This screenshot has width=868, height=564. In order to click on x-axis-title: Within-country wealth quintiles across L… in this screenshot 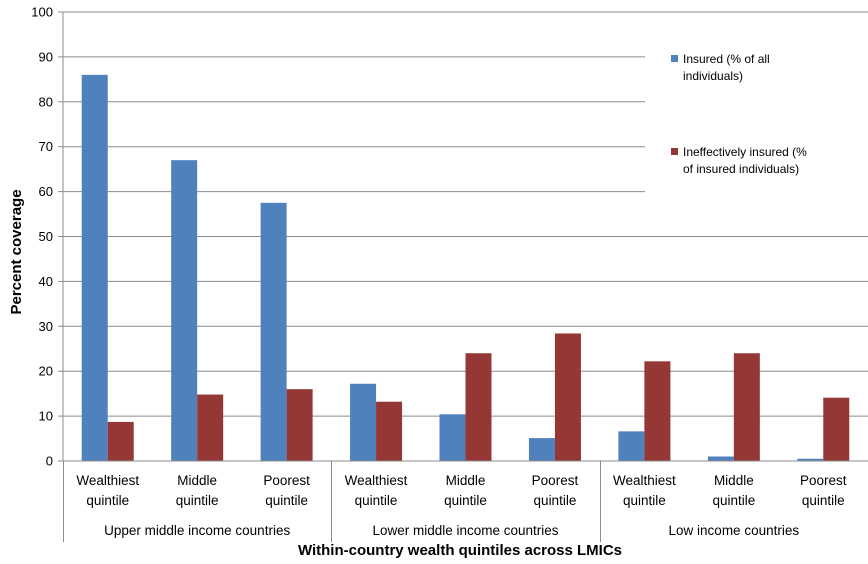, I will do `click(460, 550)`.